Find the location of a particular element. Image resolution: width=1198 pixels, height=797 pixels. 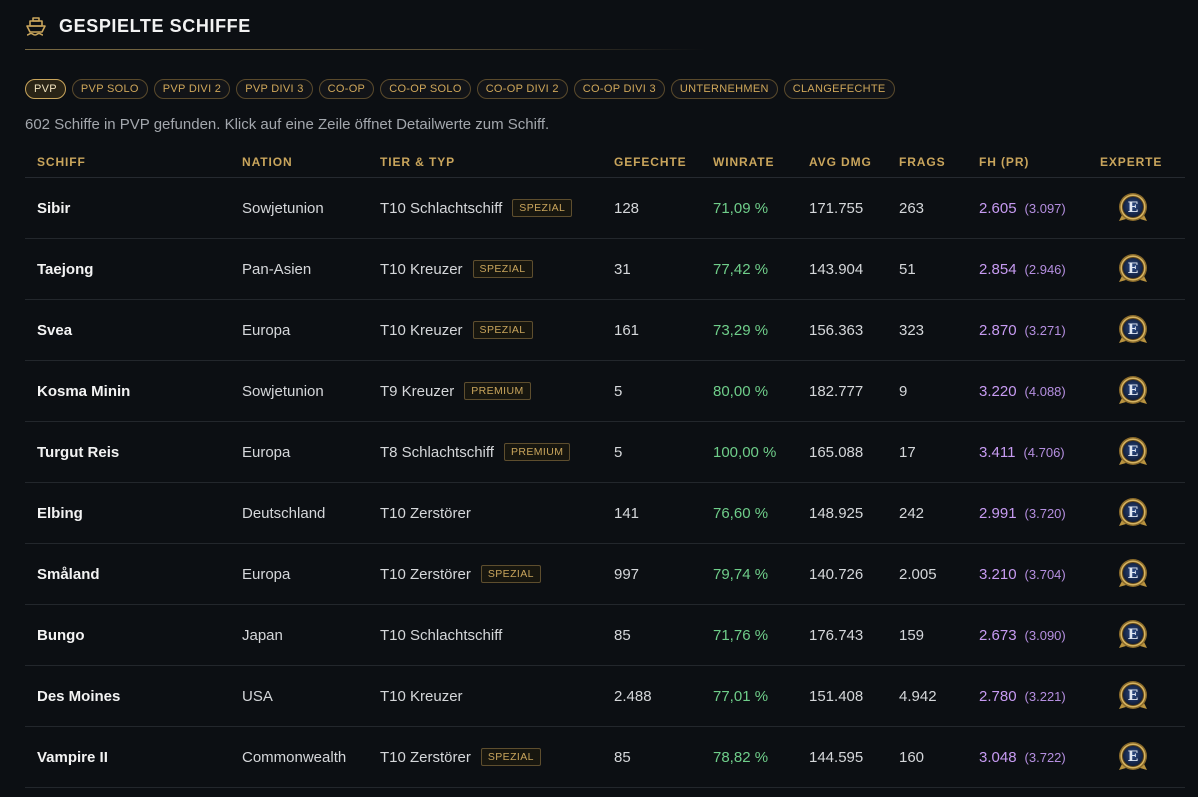

pr-value: 2.780 is located at coordinates (998, 696).